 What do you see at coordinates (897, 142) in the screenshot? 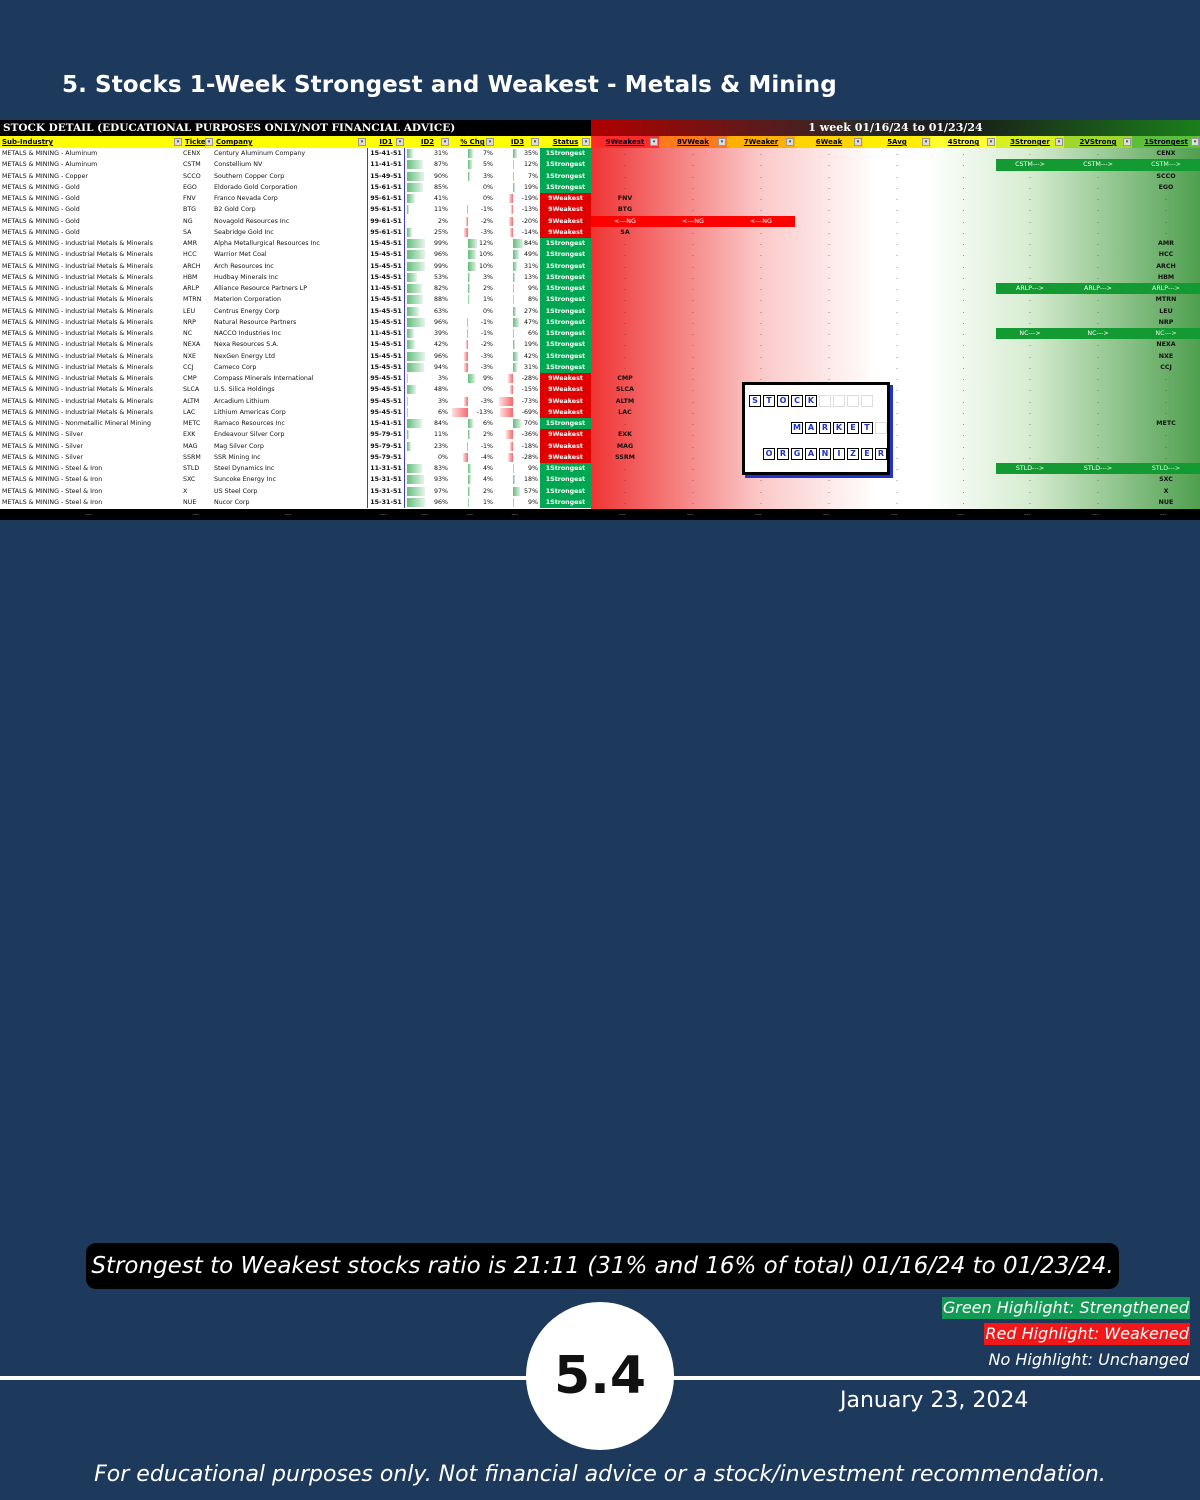
I see `column-header: 5Avg ▾` at bounding box center [897, 142].